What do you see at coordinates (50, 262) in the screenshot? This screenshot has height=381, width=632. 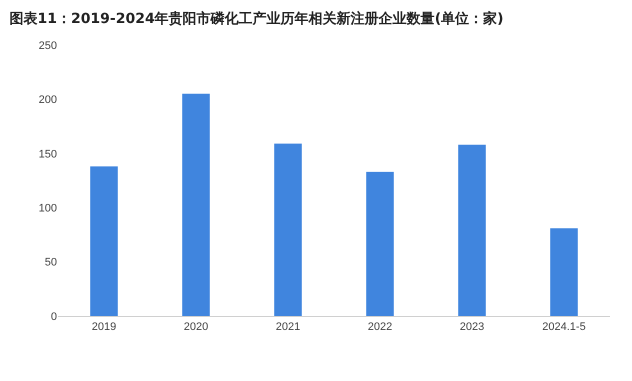 I see `y-tick-label: 50` at bounding box center [50, 262].